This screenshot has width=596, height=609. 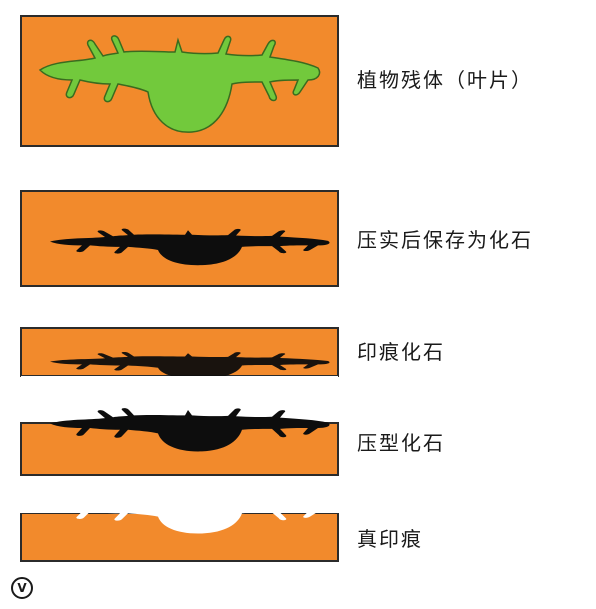 I want to click on label-impression-fossil: 印痕化石, so click(x=401, y=352).